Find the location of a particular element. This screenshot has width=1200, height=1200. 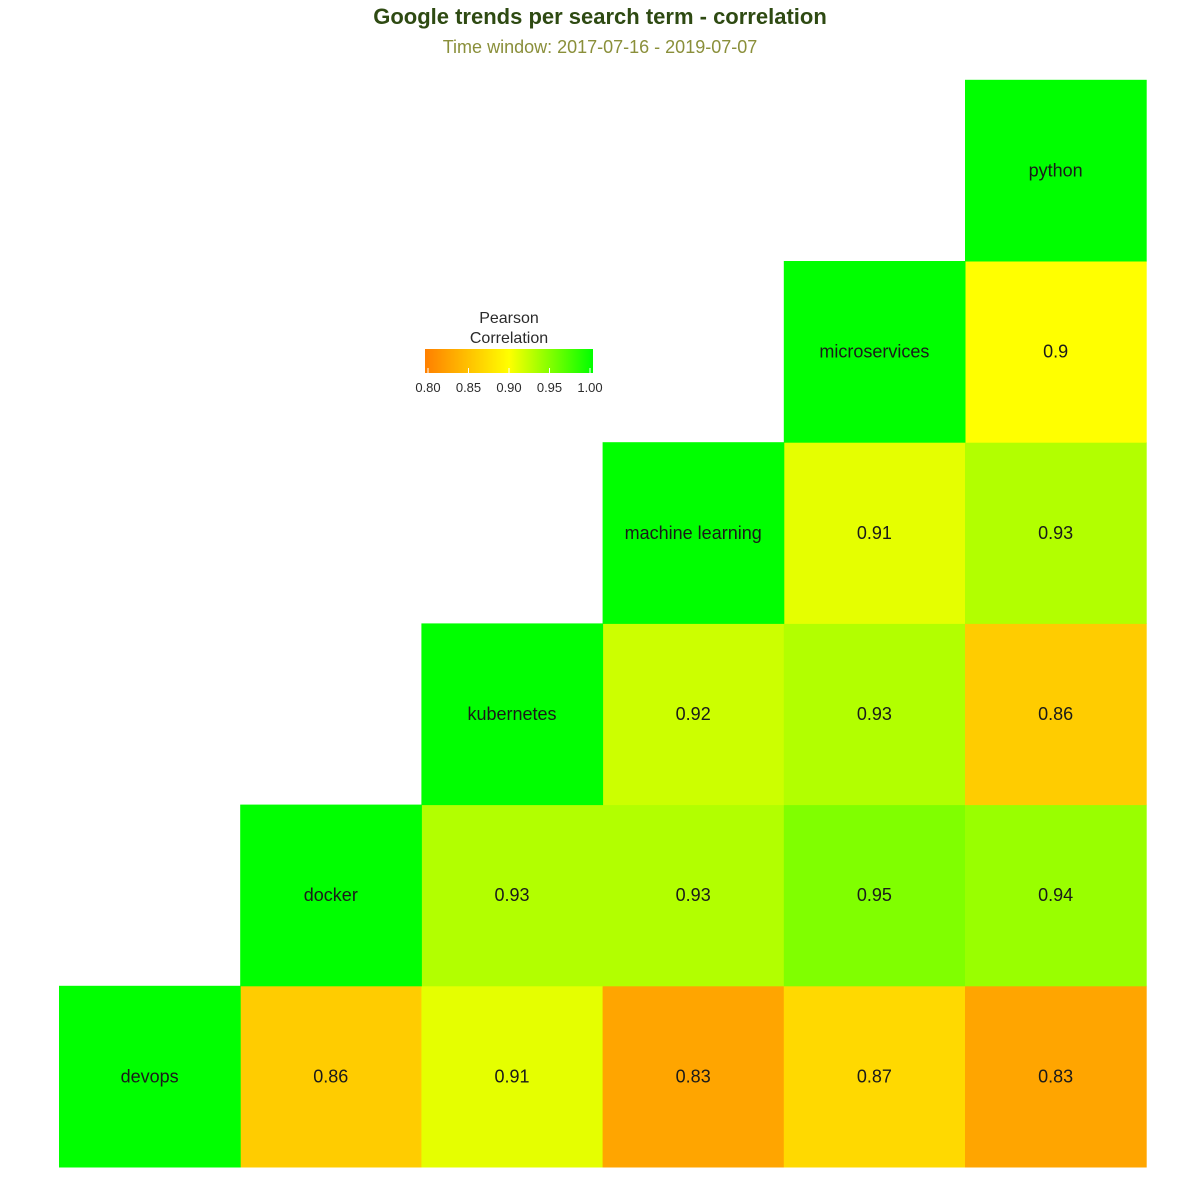

cell-value-label: 0.87 is located at coordinates (874, 1076).